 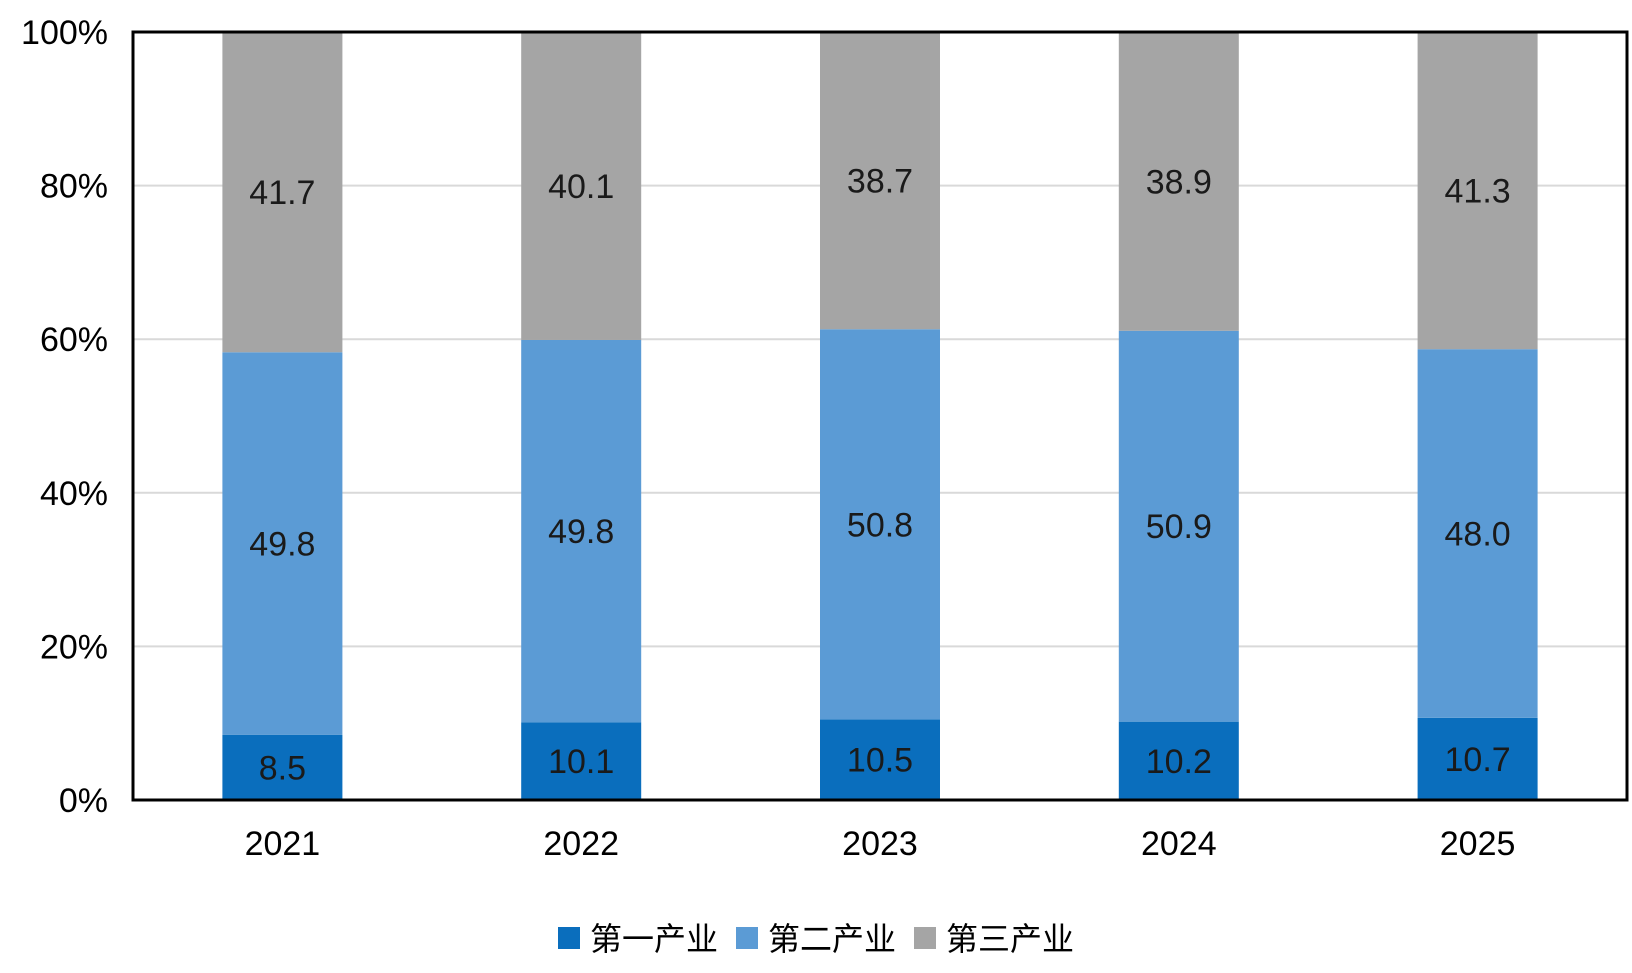 I want to click on x-tick-label: 2023, so click(x=880, y=844).